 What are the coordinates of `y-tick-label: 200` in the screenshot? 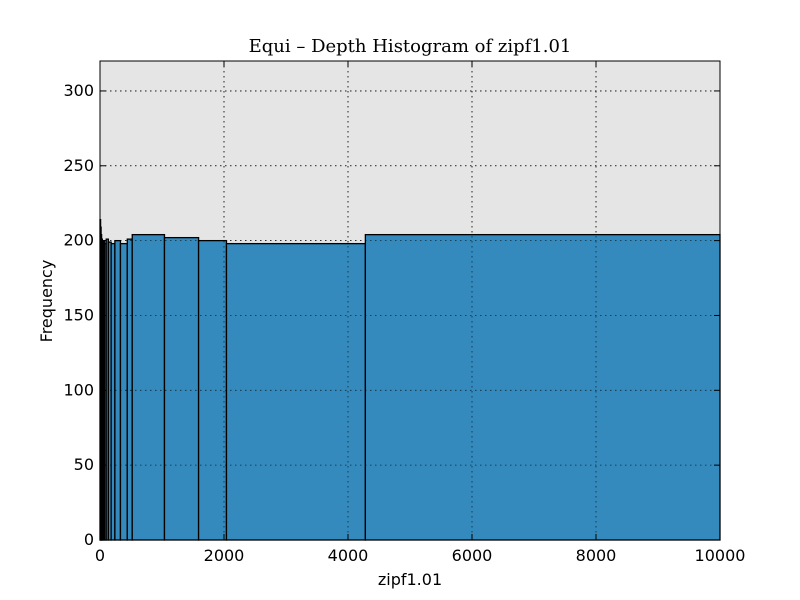 It's located at (78, 240).